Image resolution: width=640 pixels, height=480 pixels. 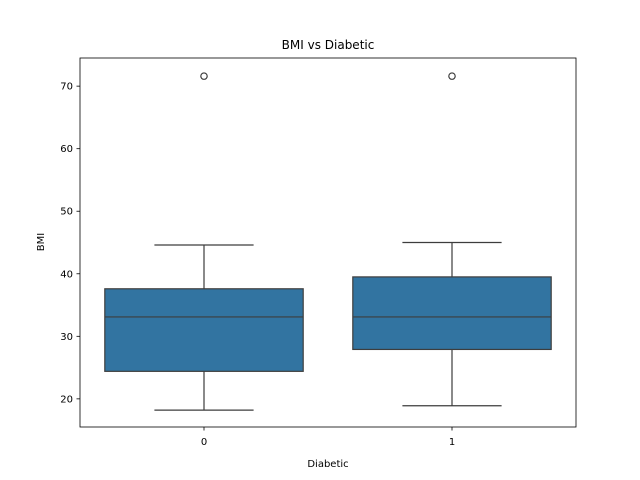 What do you see at coordinates (66, 149) in the screenshot?
I see `y-tick-label: 60` at bounding box center [66, 149].